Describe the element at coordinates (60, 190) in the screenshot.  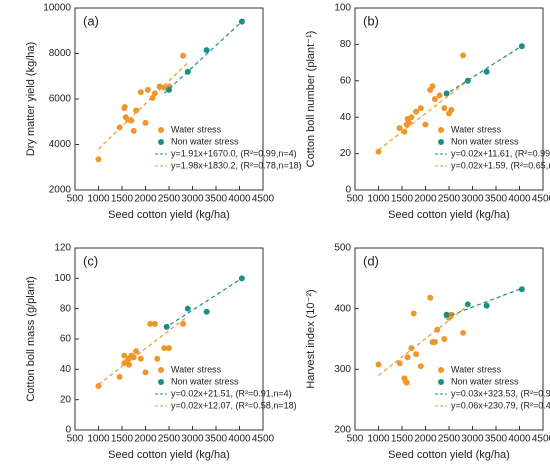
I see `y-tick-label: 2000` at that location.